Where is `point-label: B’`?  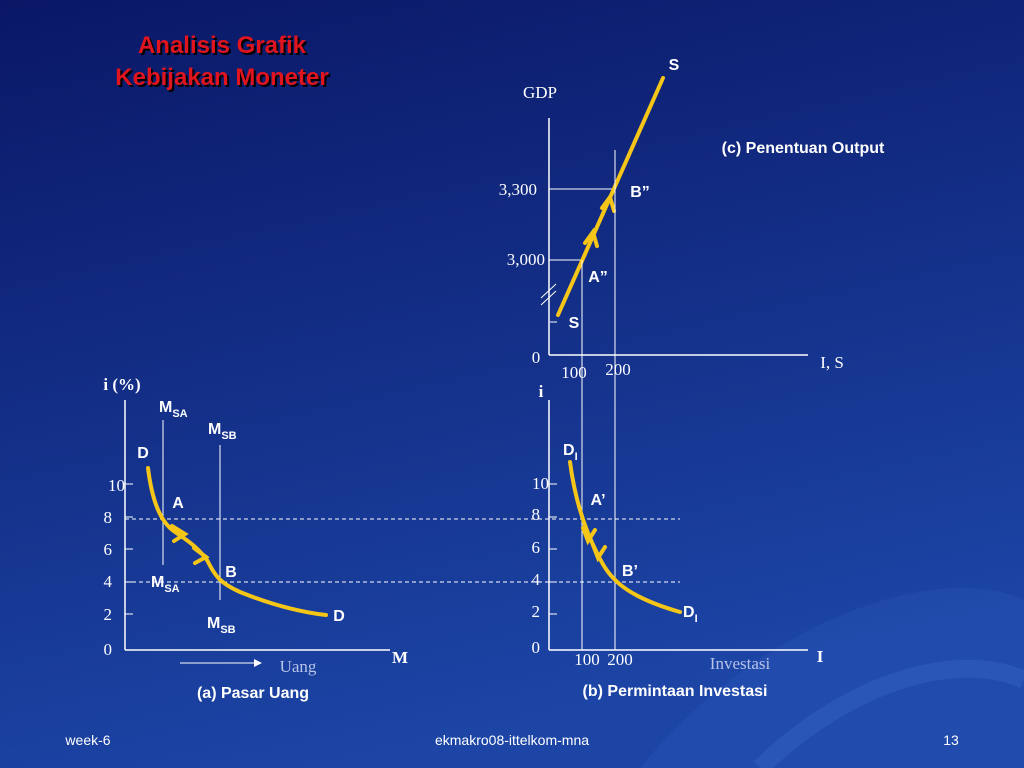 point-label: B’ is located at coordinates (630, 571).